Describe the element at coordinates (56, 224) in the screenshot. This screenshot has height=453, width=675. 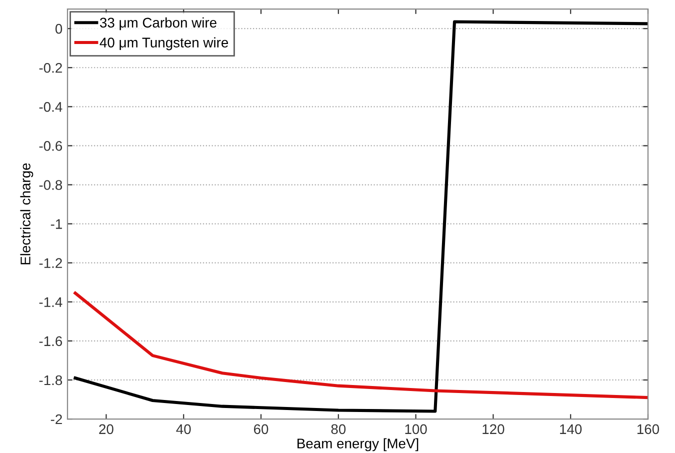
I see `y-tick-label: -1` at that location.